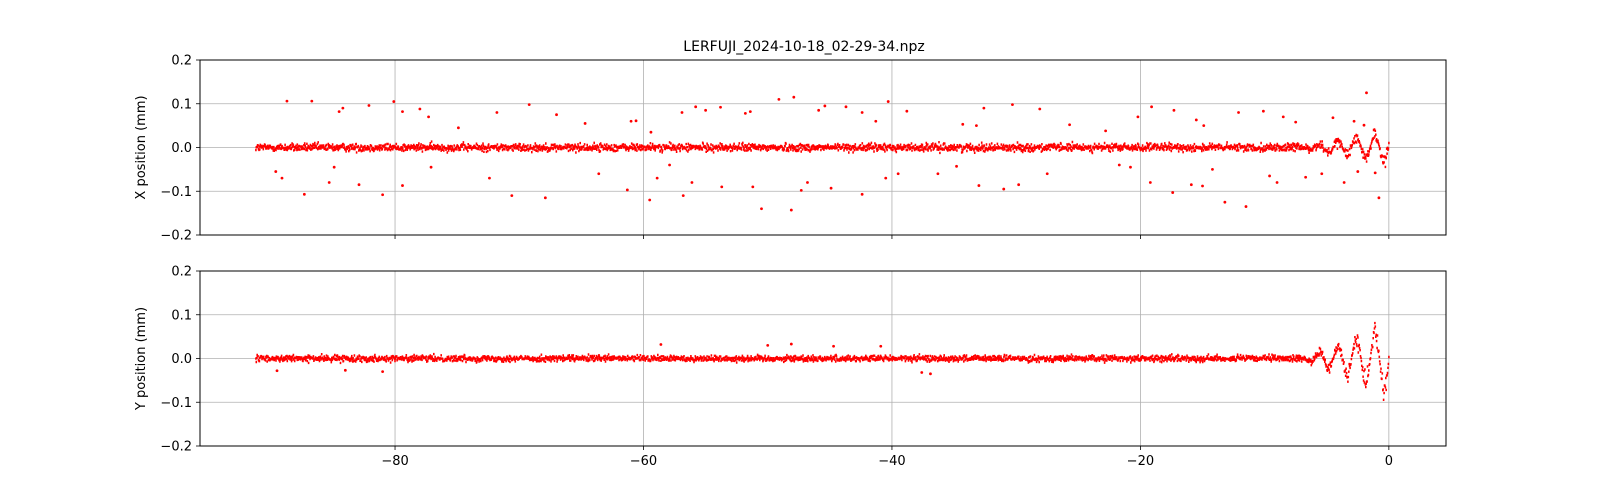 The image size is (1600, 500). Describe the element at coordinates (1140, 461) in the screenshot. I see `x-tick-label: −20` at that location.